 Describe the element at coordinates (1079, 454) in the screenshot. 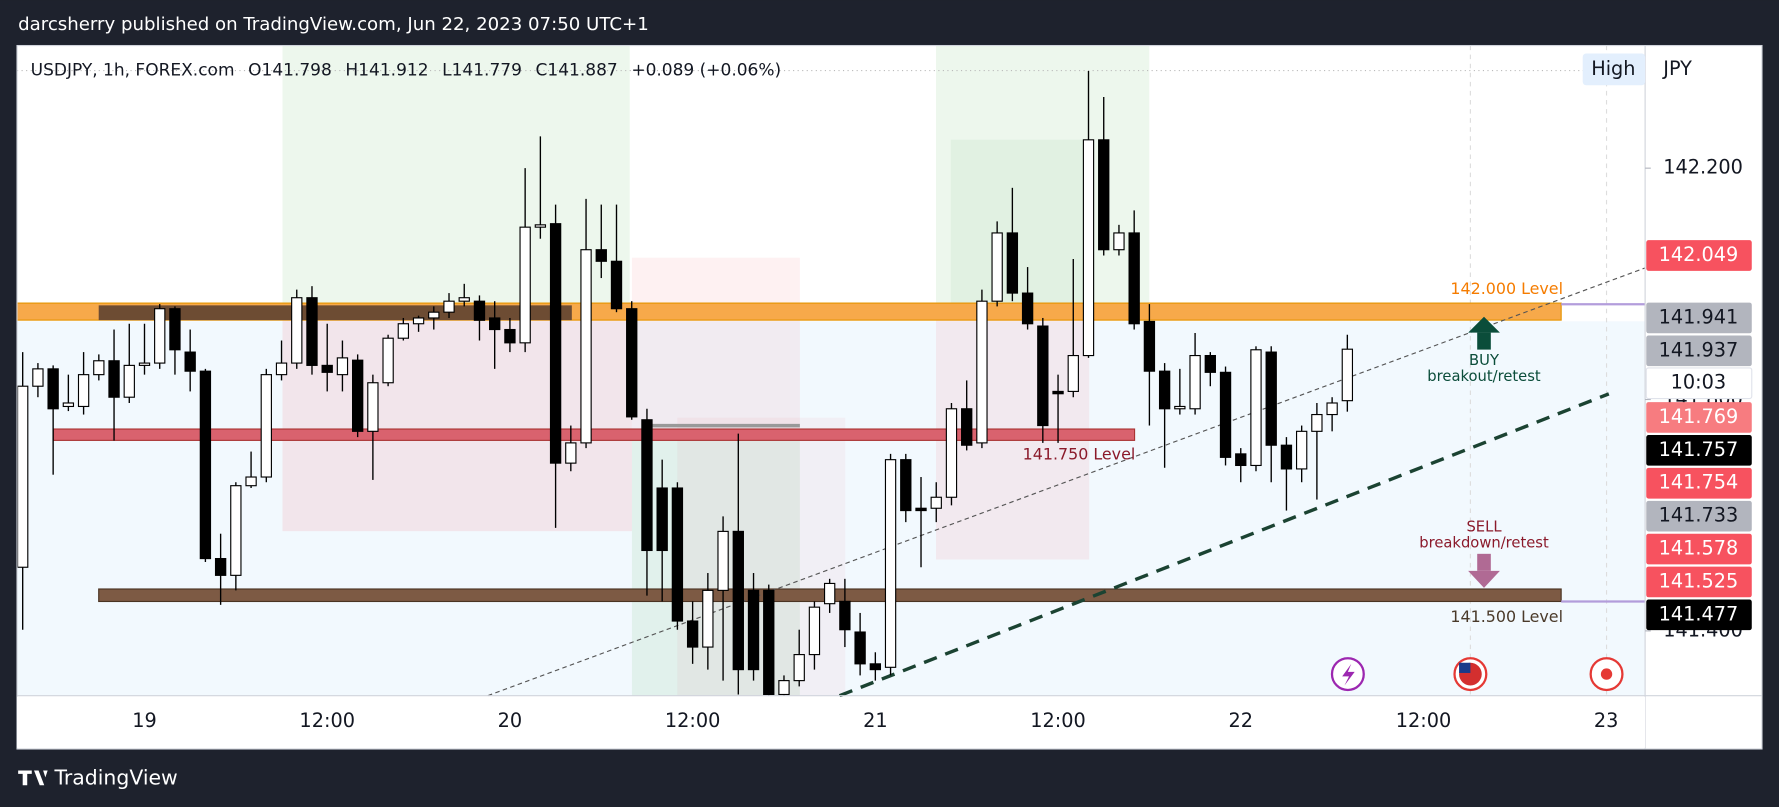

I see `level-label: 141.750 Level` at that location.